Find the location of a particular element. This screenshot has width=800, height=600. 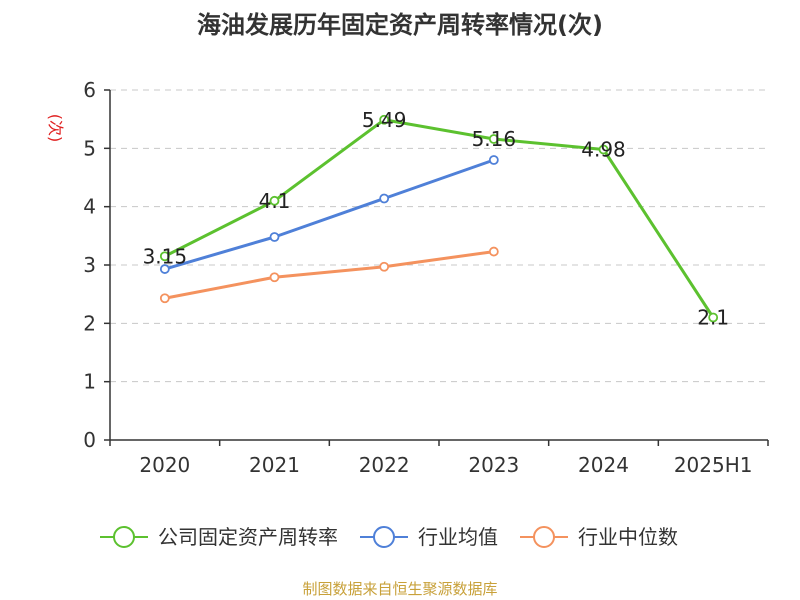

x-tick-label: 2024 is located at coordinates (603, 465).